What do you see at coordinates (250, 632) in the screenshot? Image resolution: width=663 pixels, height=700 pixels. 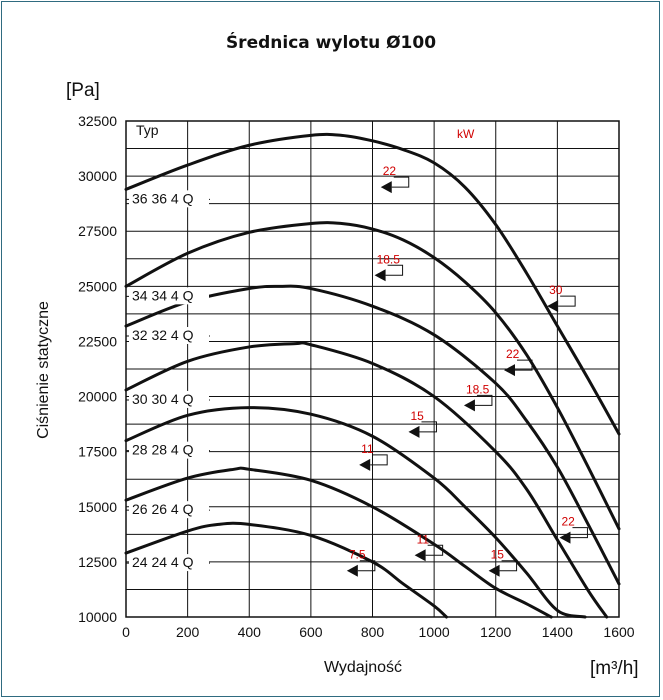 I see `x-tick-label: 400` at bounding box center [250, 632].